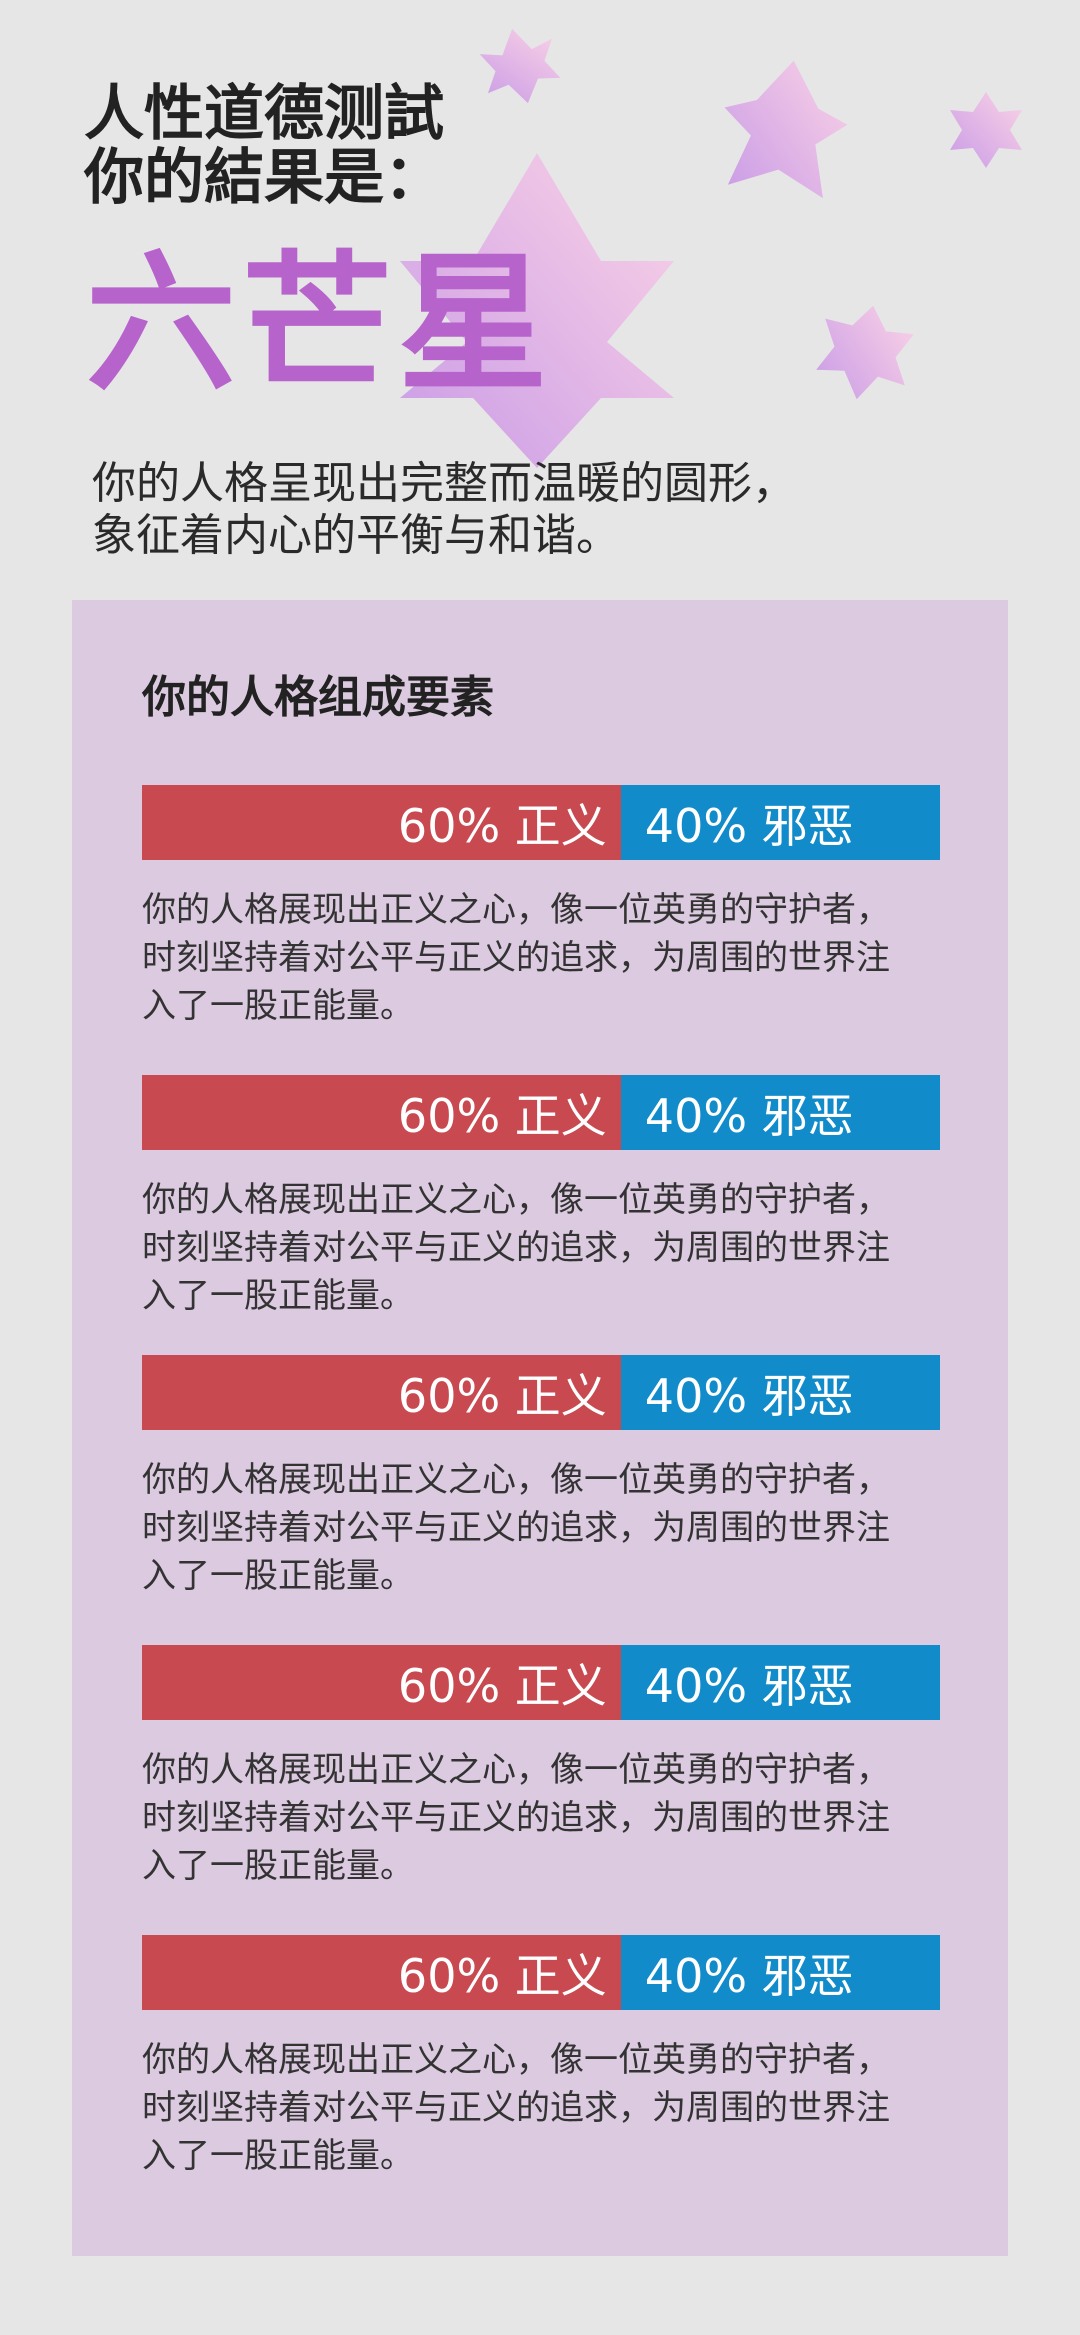 The height and width of the screenshot is (2335, 1080). Describe the element at coordinates (444, 483) in the screenshot. I see `result-description-line: 你的人格呈现出完整而温暖的圆形，` at that location.